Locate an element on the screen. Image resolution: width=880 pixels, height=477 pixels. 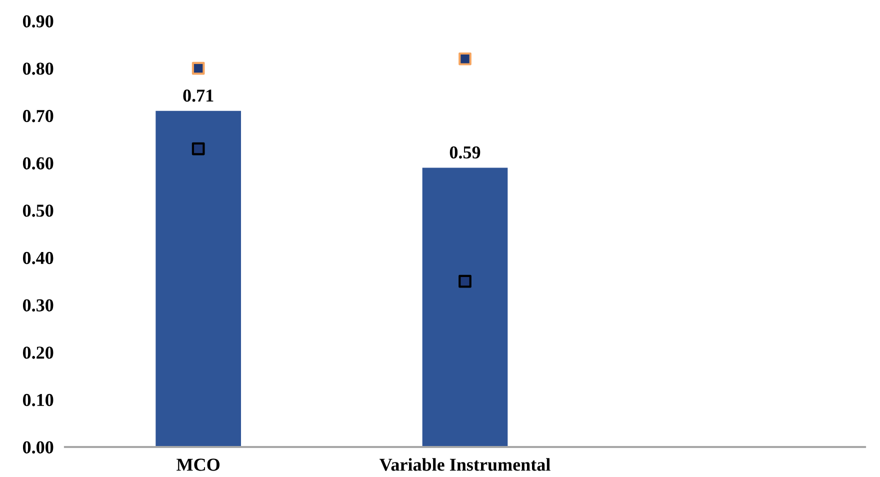
x-tick-label: MCO is located at coordinates (198, 464).